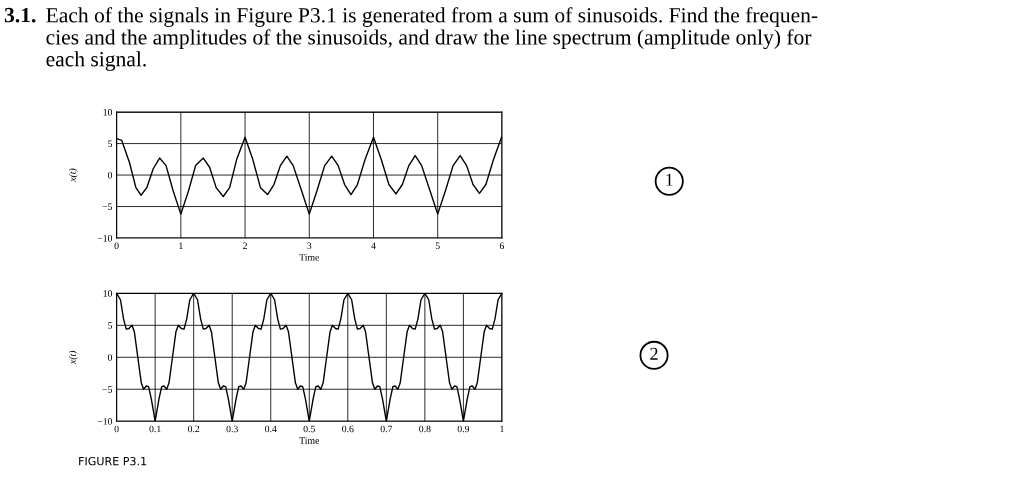 This screenshot has height=477, width=1014. I want to click on x-tick-label: 5, so click(437, 246).